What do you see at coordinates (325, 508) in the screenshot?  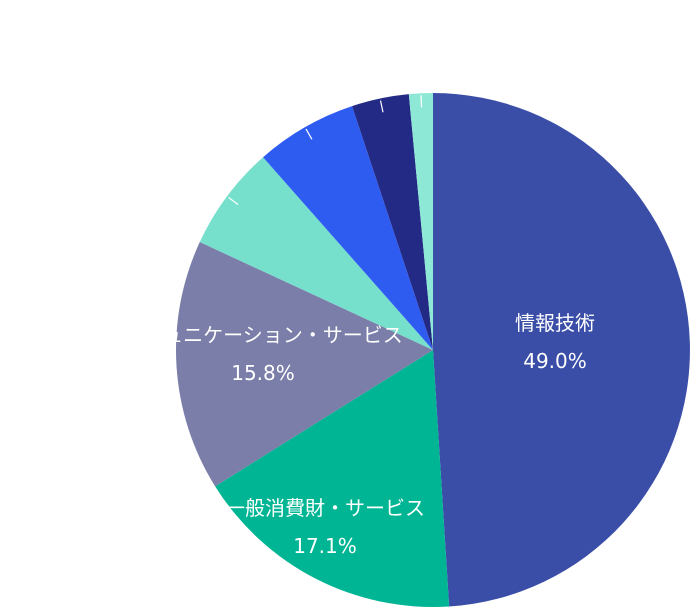 I see `slice-name-label-1: 一般消費財・サービス` at bounding box center [325, 508].